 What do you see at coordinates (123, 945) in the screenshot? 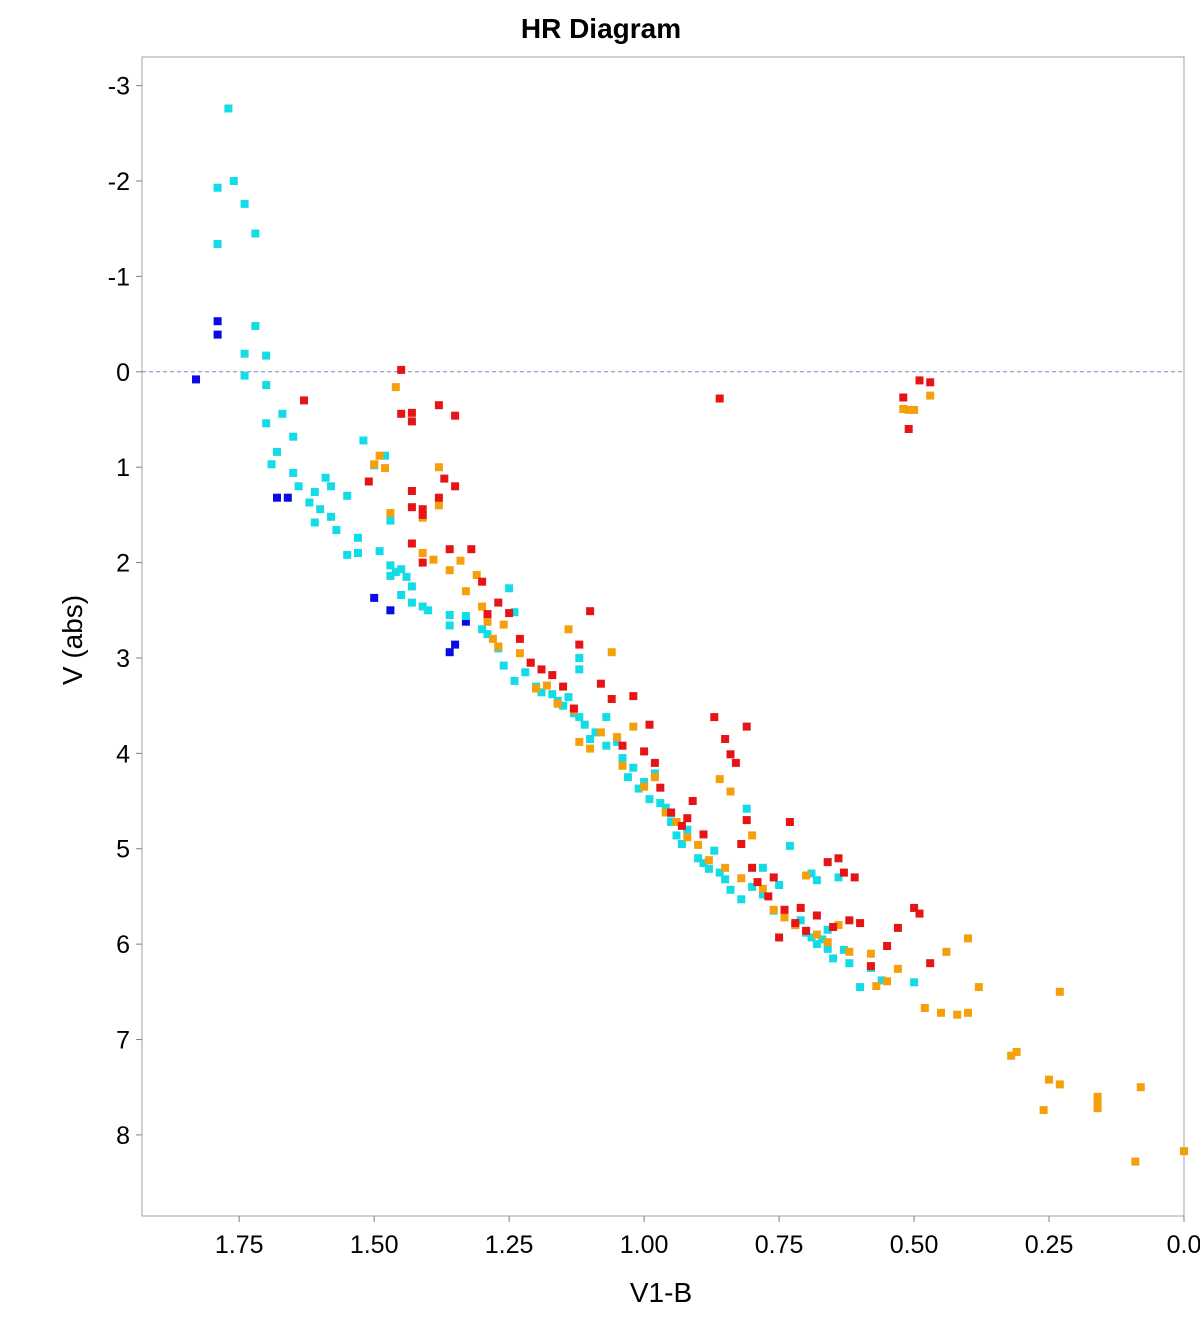
I see `y-tick-label: 6` at bounding box center [123, 945].